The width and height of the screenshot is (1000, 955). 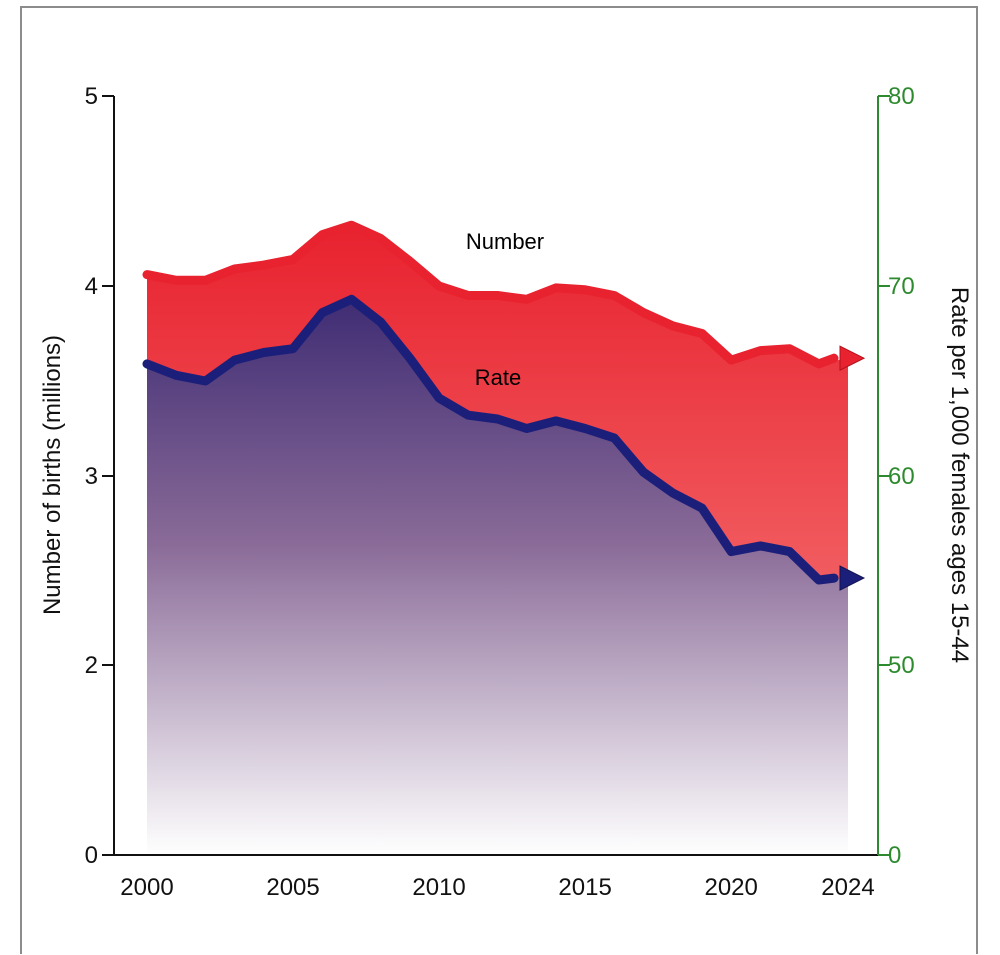 What do you see at coordinates (91, 476) in the screenshot?
I see `left-tick-label: 3` at bounding box center [91, 476].